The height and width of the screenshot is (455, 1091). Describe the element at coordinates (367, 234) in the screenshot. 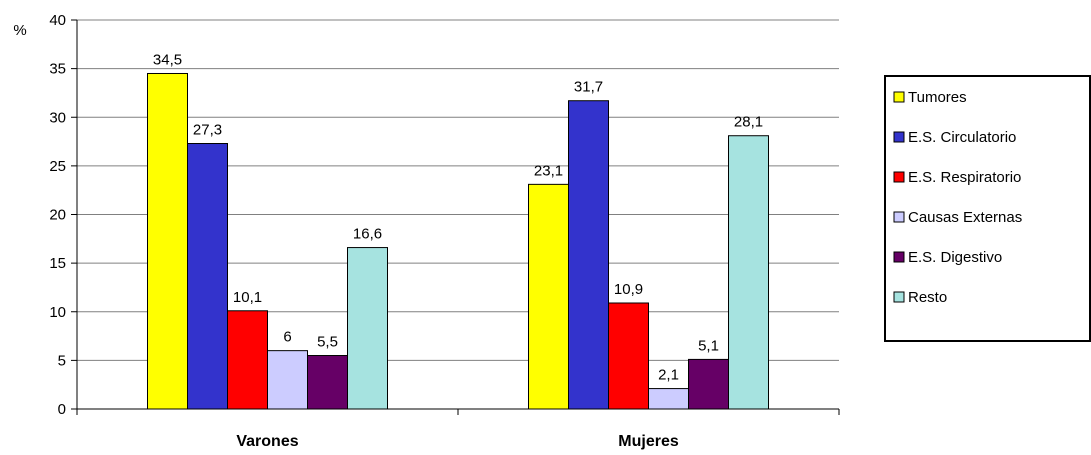

I see `data-label: 16,6` at that location.